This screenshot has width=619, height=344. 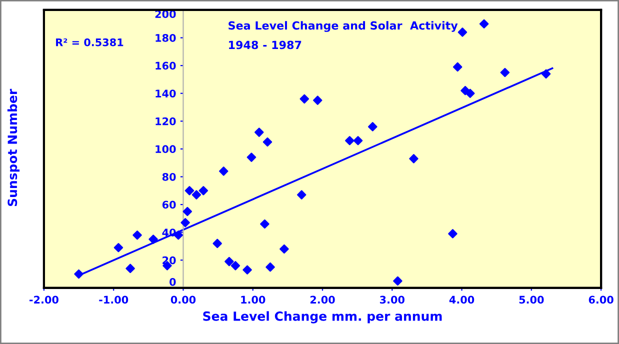 I want to click on y-tick-label: 120, so click(x=166, y=121).